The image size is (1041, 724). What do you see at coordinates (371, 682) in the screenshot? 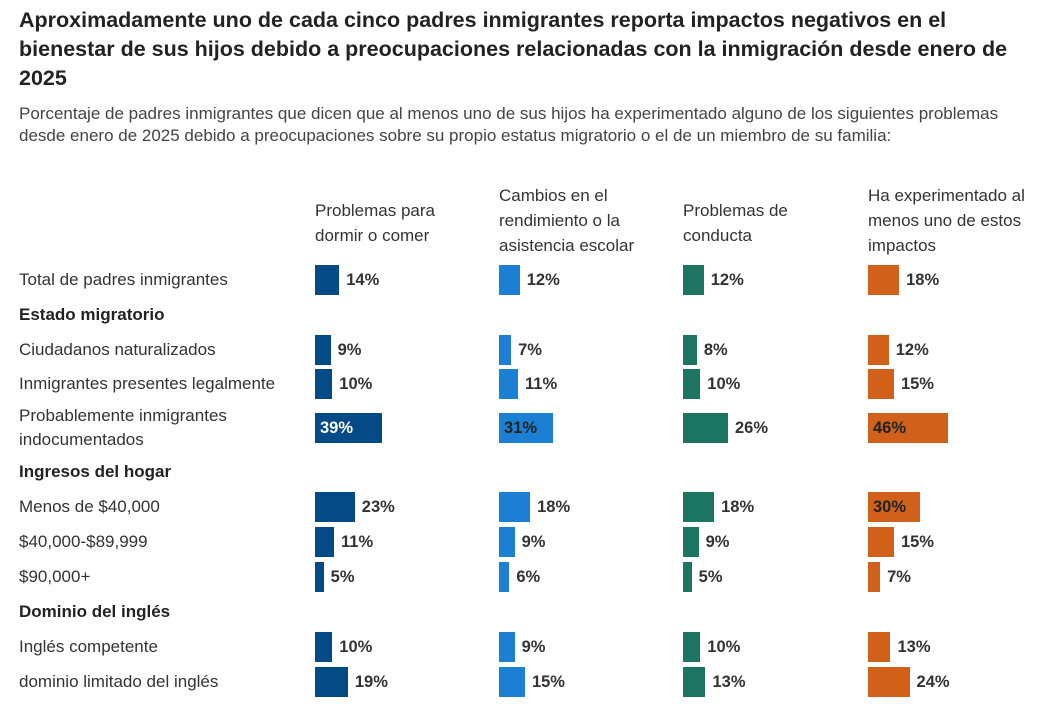
I see `data-label: 19%` at bounding box center [371, 682].